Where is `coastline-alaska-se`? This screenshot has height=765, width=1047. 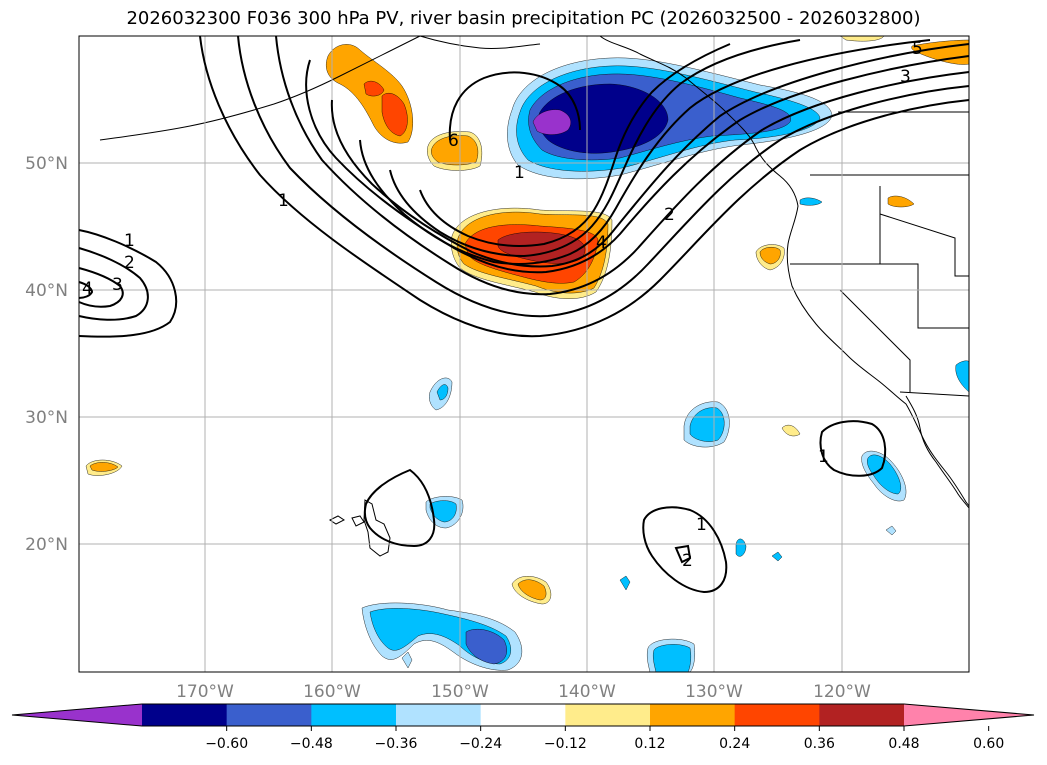
coastline-alaska-se is located at coordinates (480, 42).